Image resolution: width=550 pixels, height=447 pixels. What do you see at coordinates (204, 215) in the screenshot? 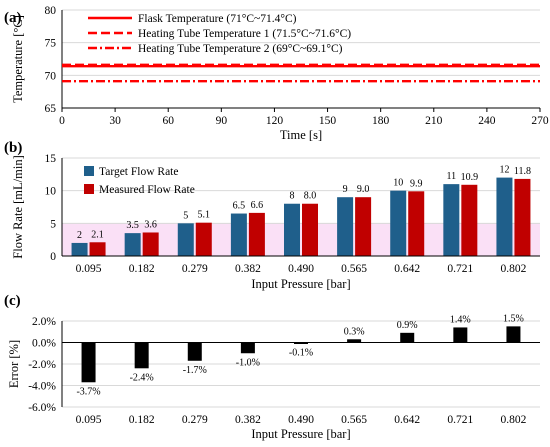
I see `data-label: 5.1` at bounding box center [204, 215].